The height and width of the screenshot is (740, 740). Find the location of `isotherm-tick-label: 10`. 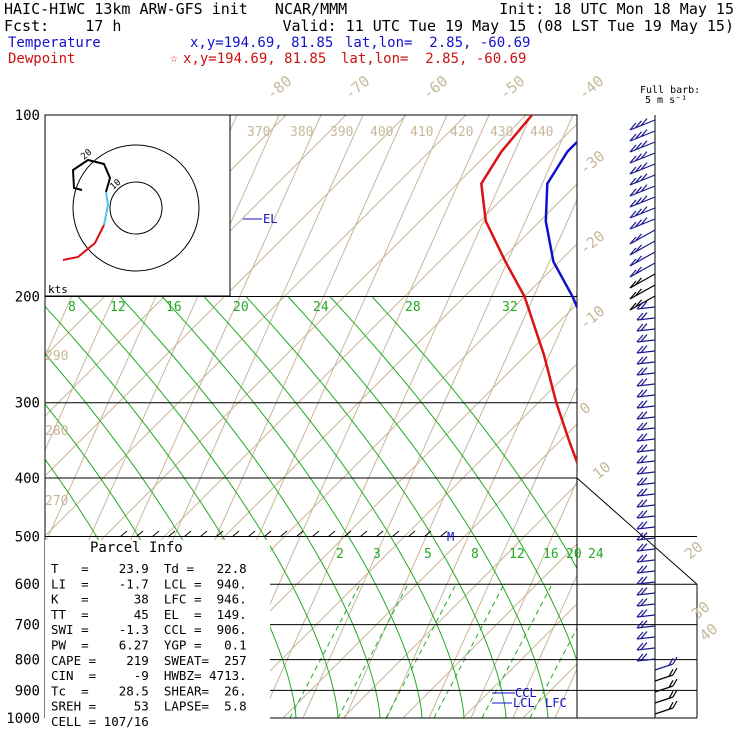

isotherm-tick-label: 10 is located at coordinates (601, 470).